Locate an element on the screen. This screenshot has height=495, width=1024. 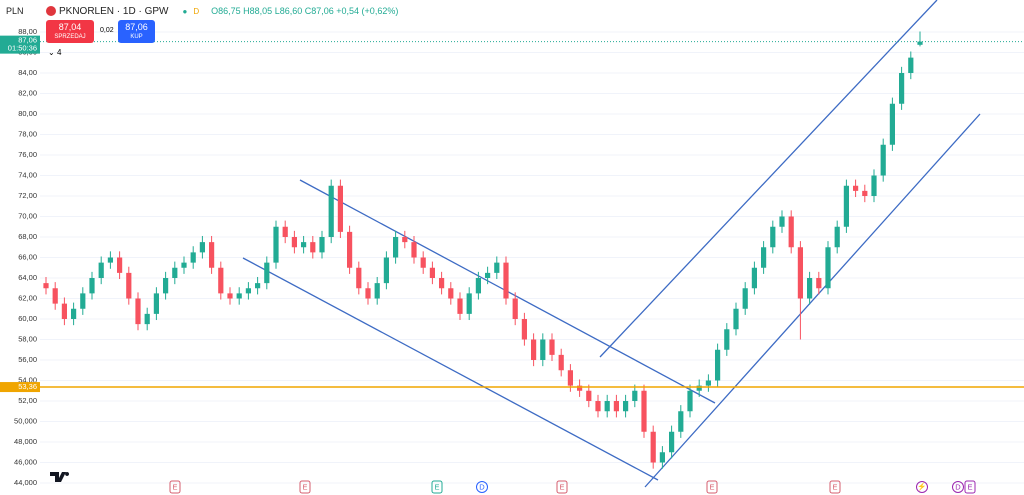
event-label: E is located at coordinates (969, 486).